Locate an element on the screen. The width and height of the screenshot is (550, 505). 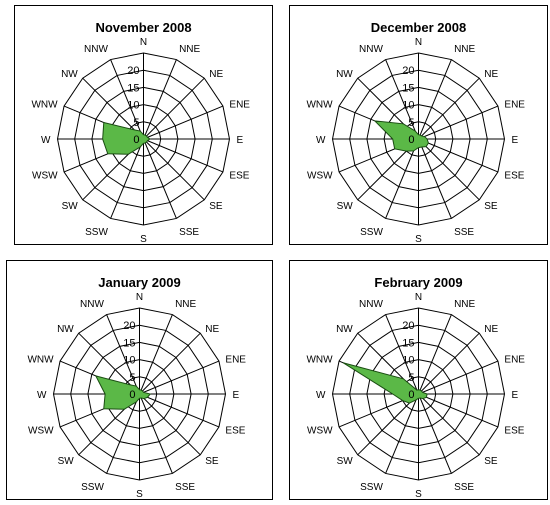
direction-label-wsw: WSW is located at coordinates (45, 176).